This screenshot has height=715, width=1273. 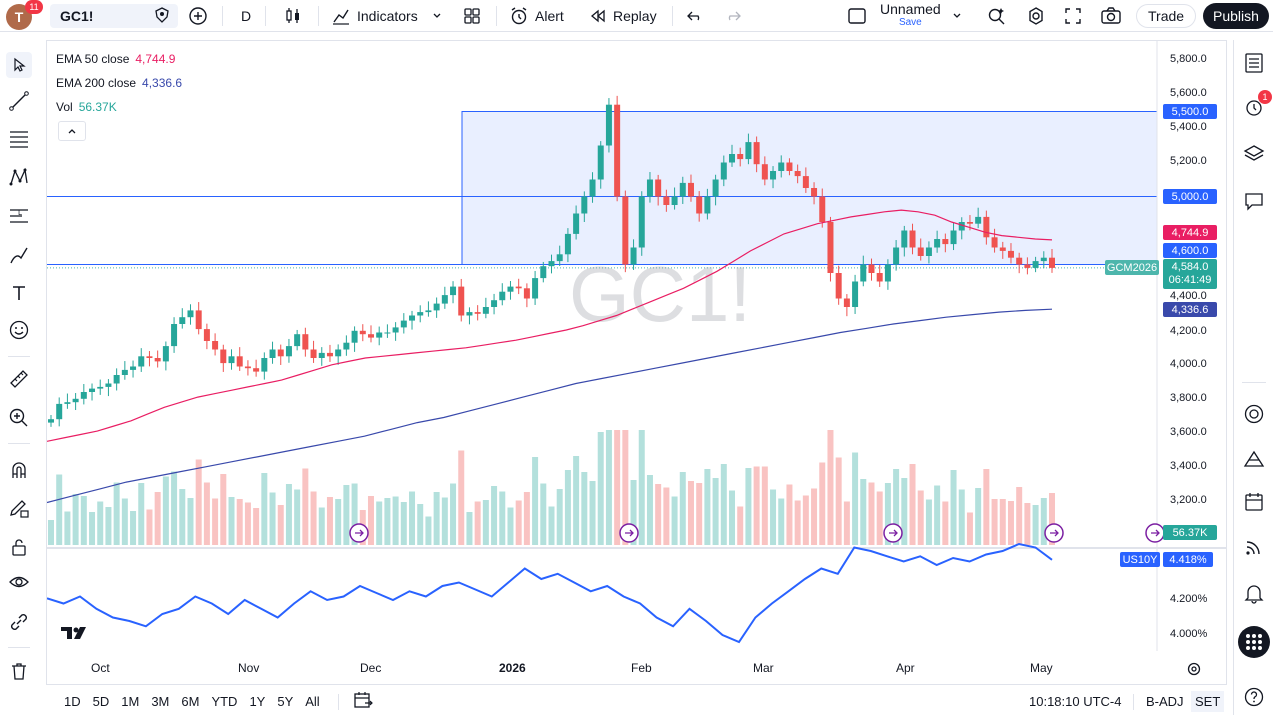 I want to click on avatar-letter: T, so click(x=19, y=17).